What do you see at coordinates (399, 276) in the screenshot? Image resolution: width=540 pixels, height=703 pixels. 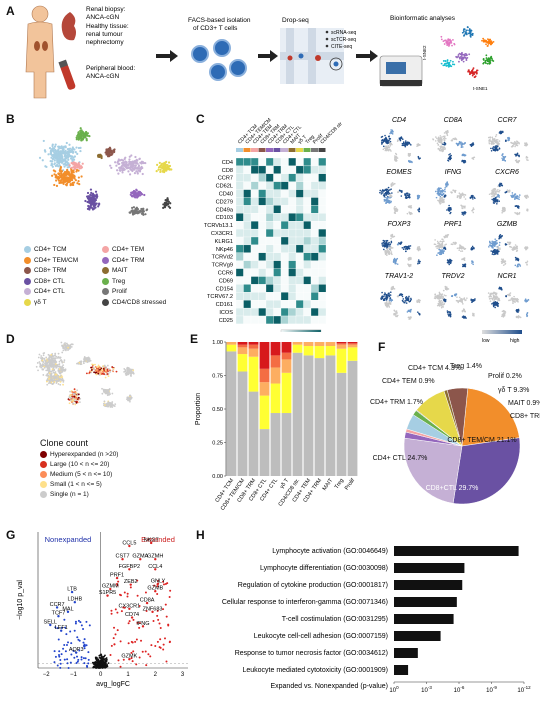 I see `gene-title: TRAV1-2` at bounding box center [399, 276].